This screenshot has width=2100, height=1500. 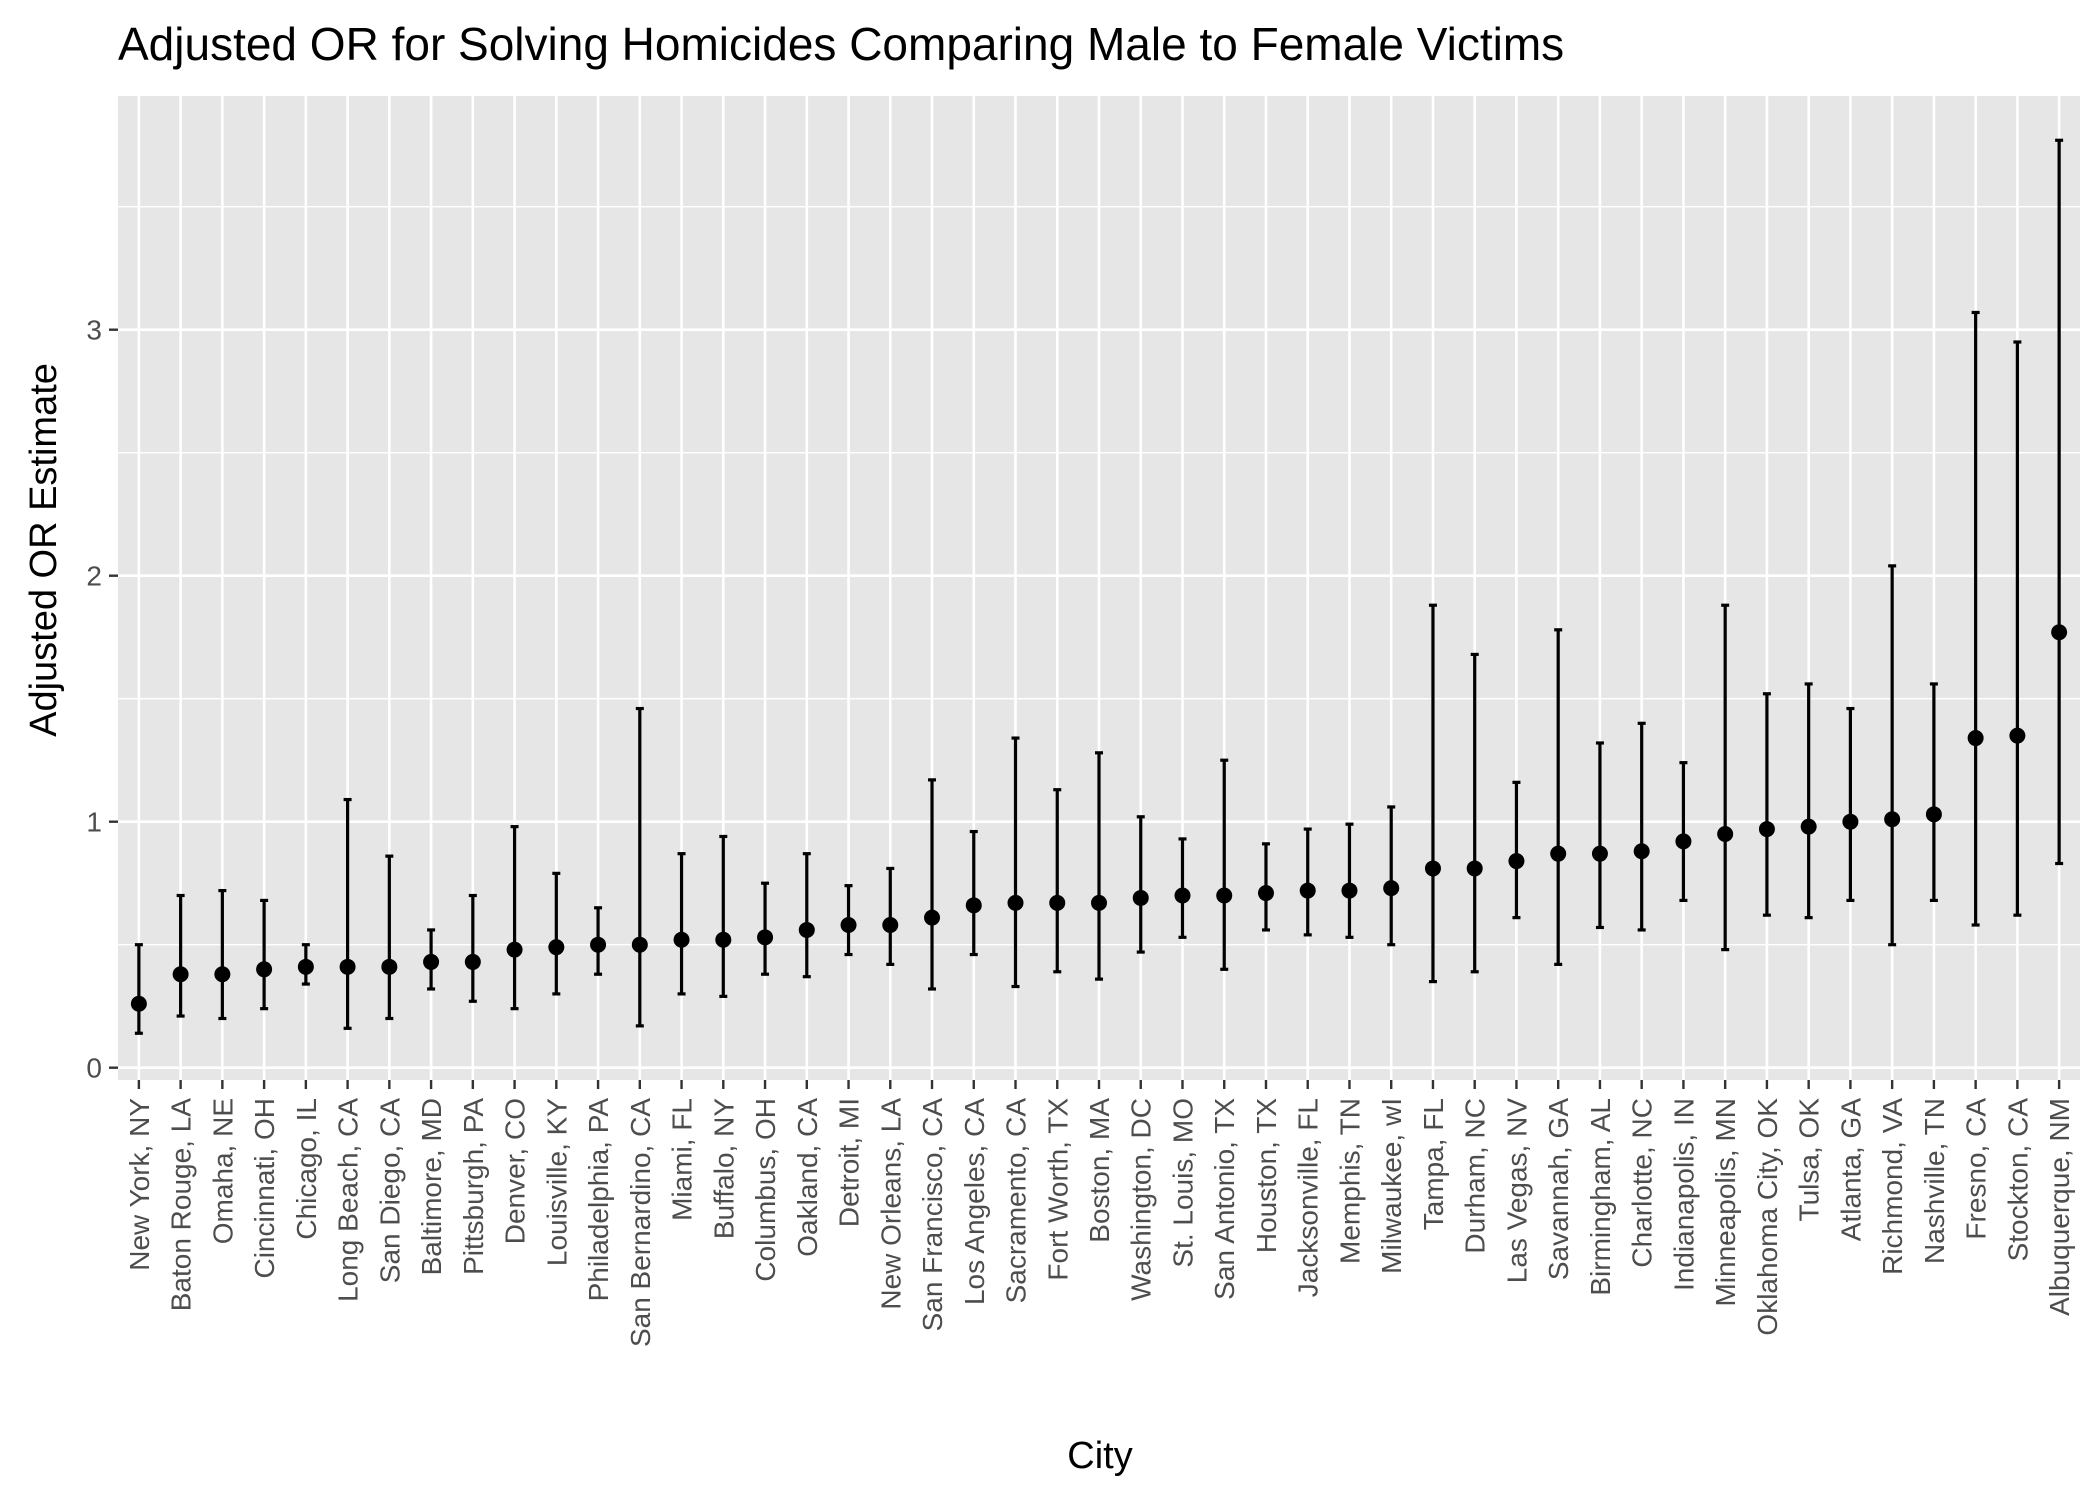 I want to click on x-tick-label: Denver, CO, so click(x=515, y=1171).